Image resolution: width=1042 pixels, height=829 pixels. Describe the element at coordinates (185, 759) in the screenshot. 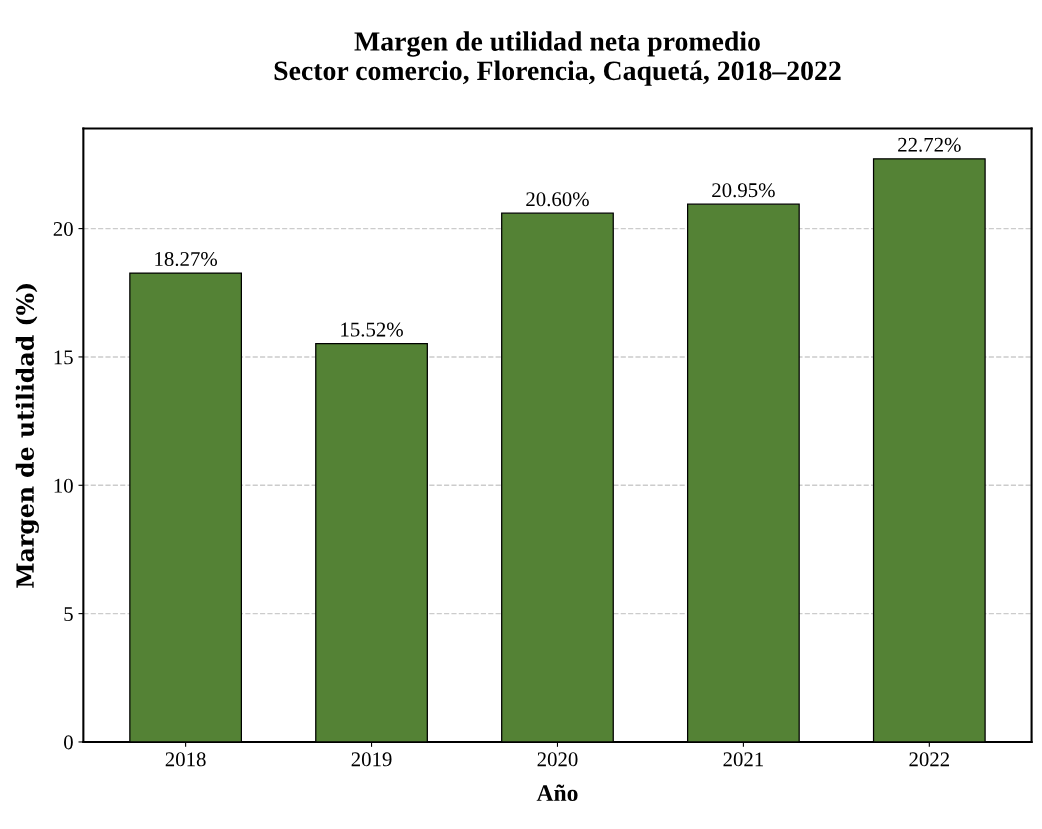

I see `x-tick-label: 2018` at that location.